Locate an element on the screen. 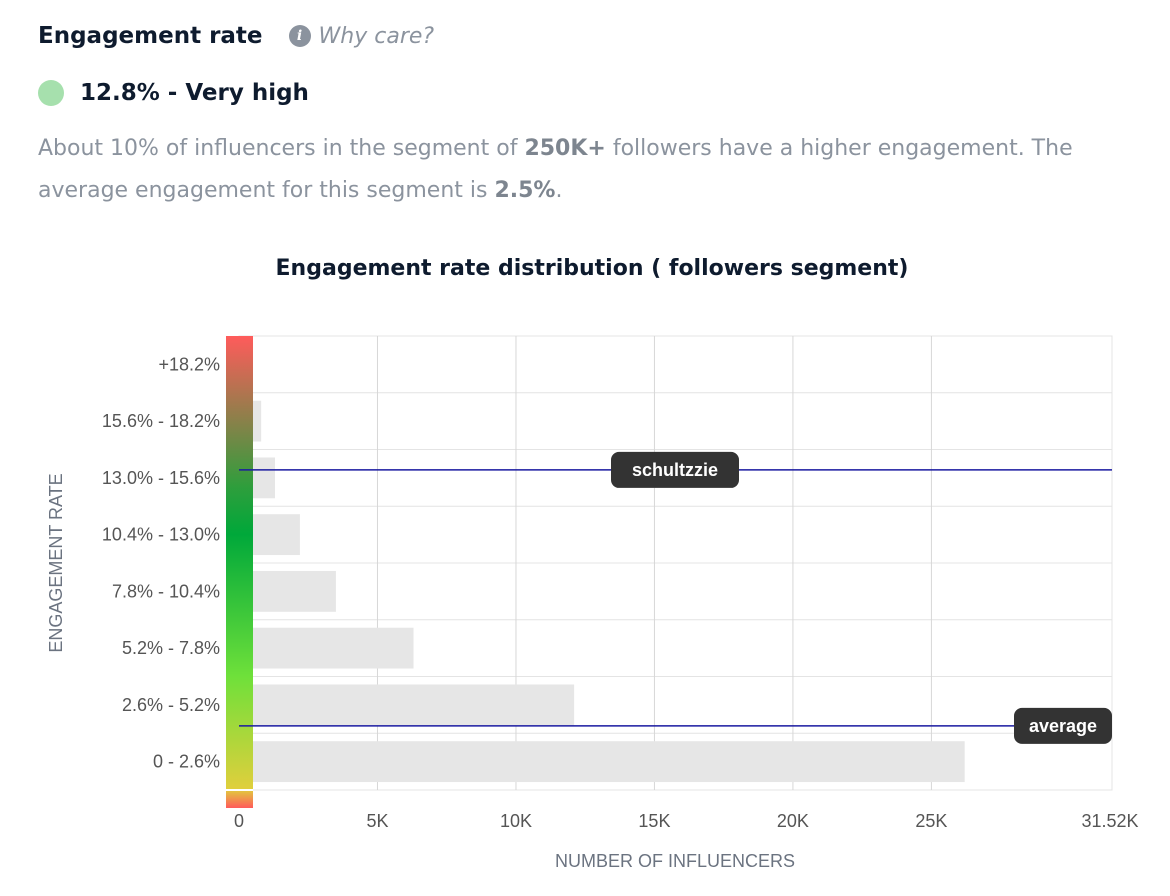  description-average: 2.5% is located at coordinates (525, 190).